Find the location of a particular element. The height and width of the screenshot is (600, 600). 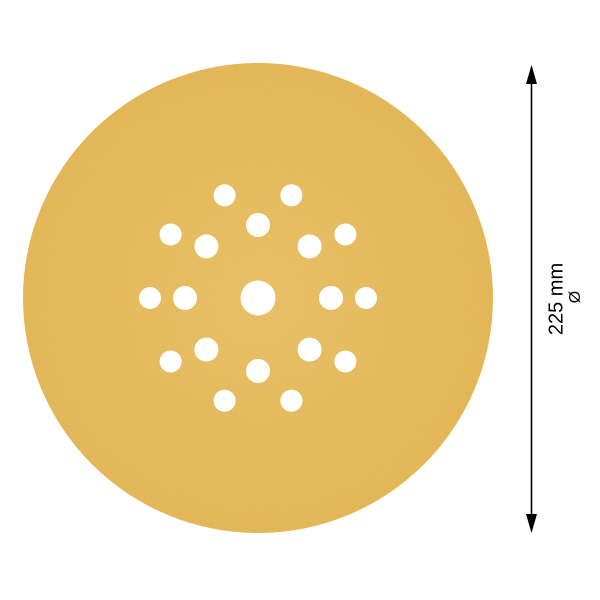

center-hole is located at coordinates (258, 298).